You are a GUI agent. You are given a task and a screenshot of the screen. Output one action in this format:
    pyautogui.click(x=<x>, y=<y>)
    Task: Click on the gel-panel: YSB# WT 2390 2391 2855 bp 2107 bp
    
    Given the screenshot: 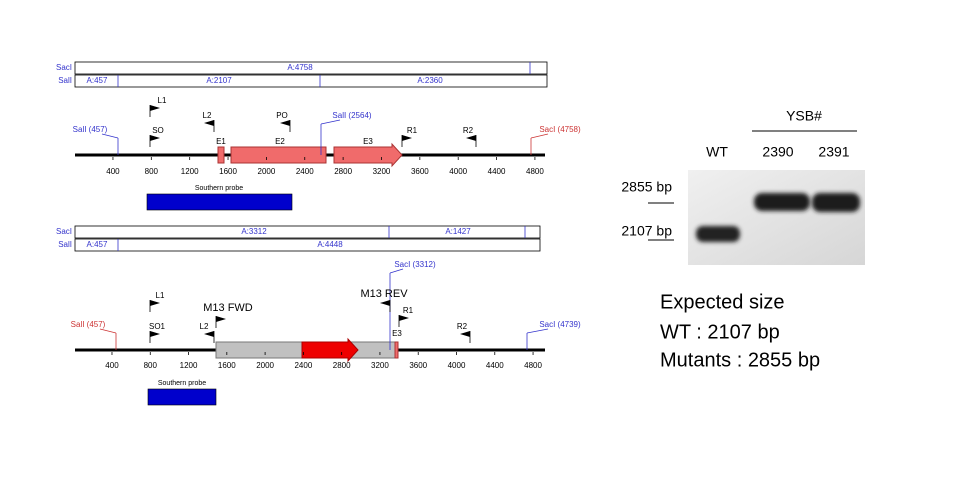 What is the action you would take?
    pyautogui.click(x=743, y=186)
    